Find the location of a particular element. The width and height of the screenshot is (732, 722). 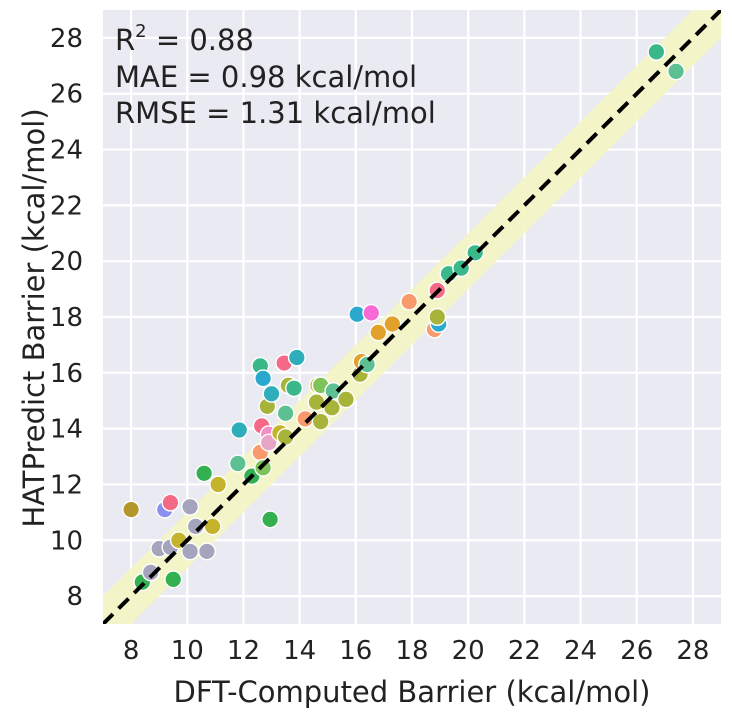

y-tick-label: 20 is located at coordinates (66, 262).